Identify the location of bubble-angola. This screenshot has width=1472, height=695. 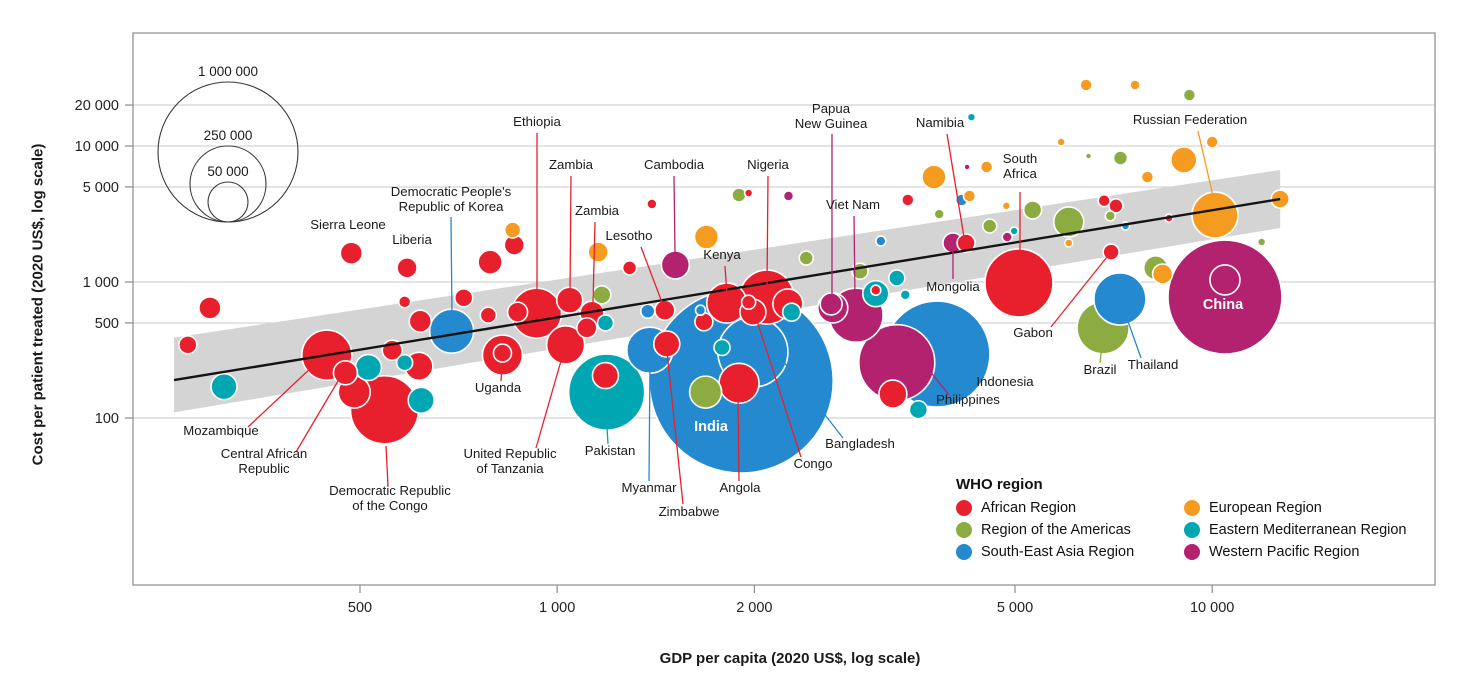
(739, 383).